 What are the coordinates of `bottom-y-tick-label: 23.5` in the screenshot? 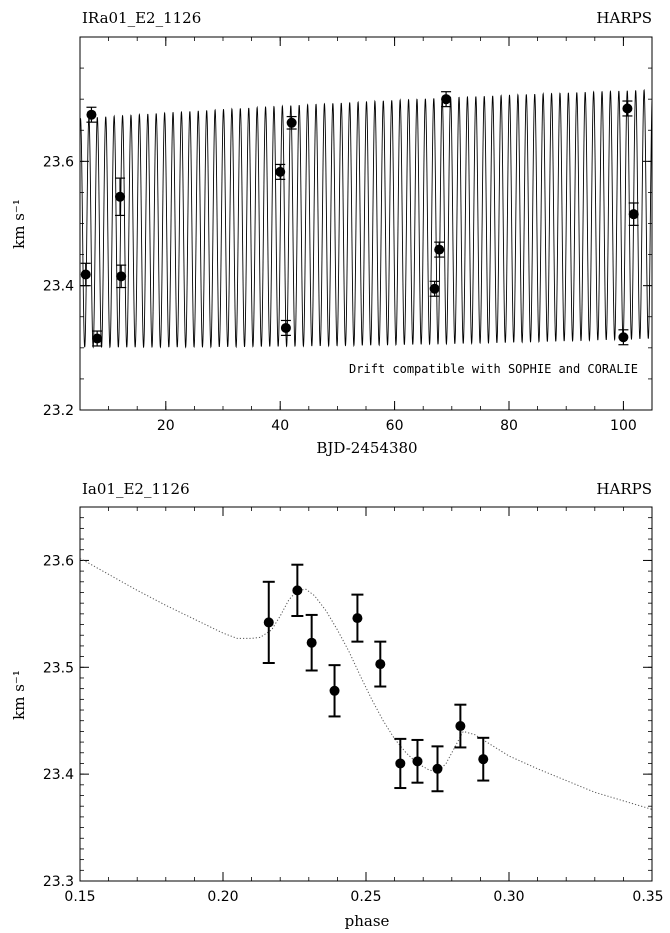 It's located at (58, 668).